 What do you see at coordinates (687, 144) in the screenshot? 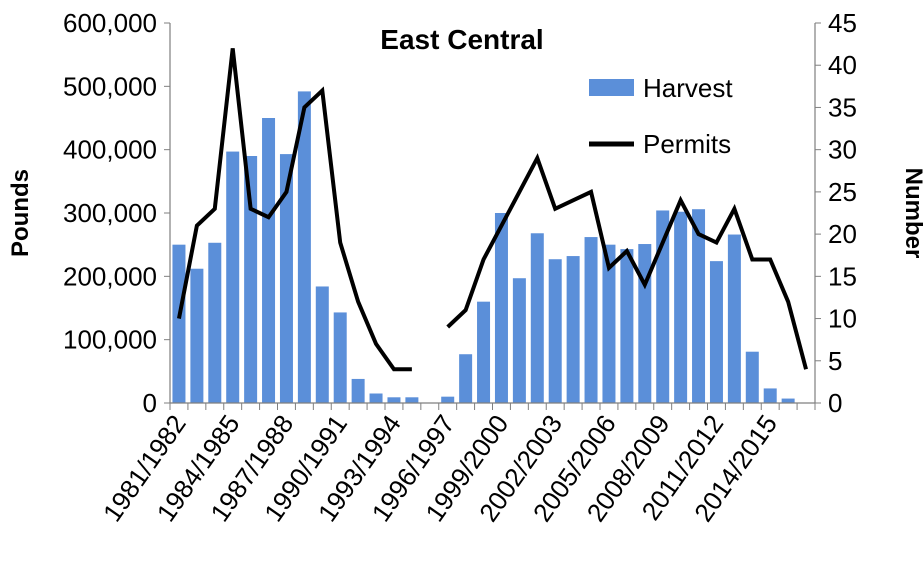
I see `legend-permits-label: Permits` at bounding box center [687, 144].